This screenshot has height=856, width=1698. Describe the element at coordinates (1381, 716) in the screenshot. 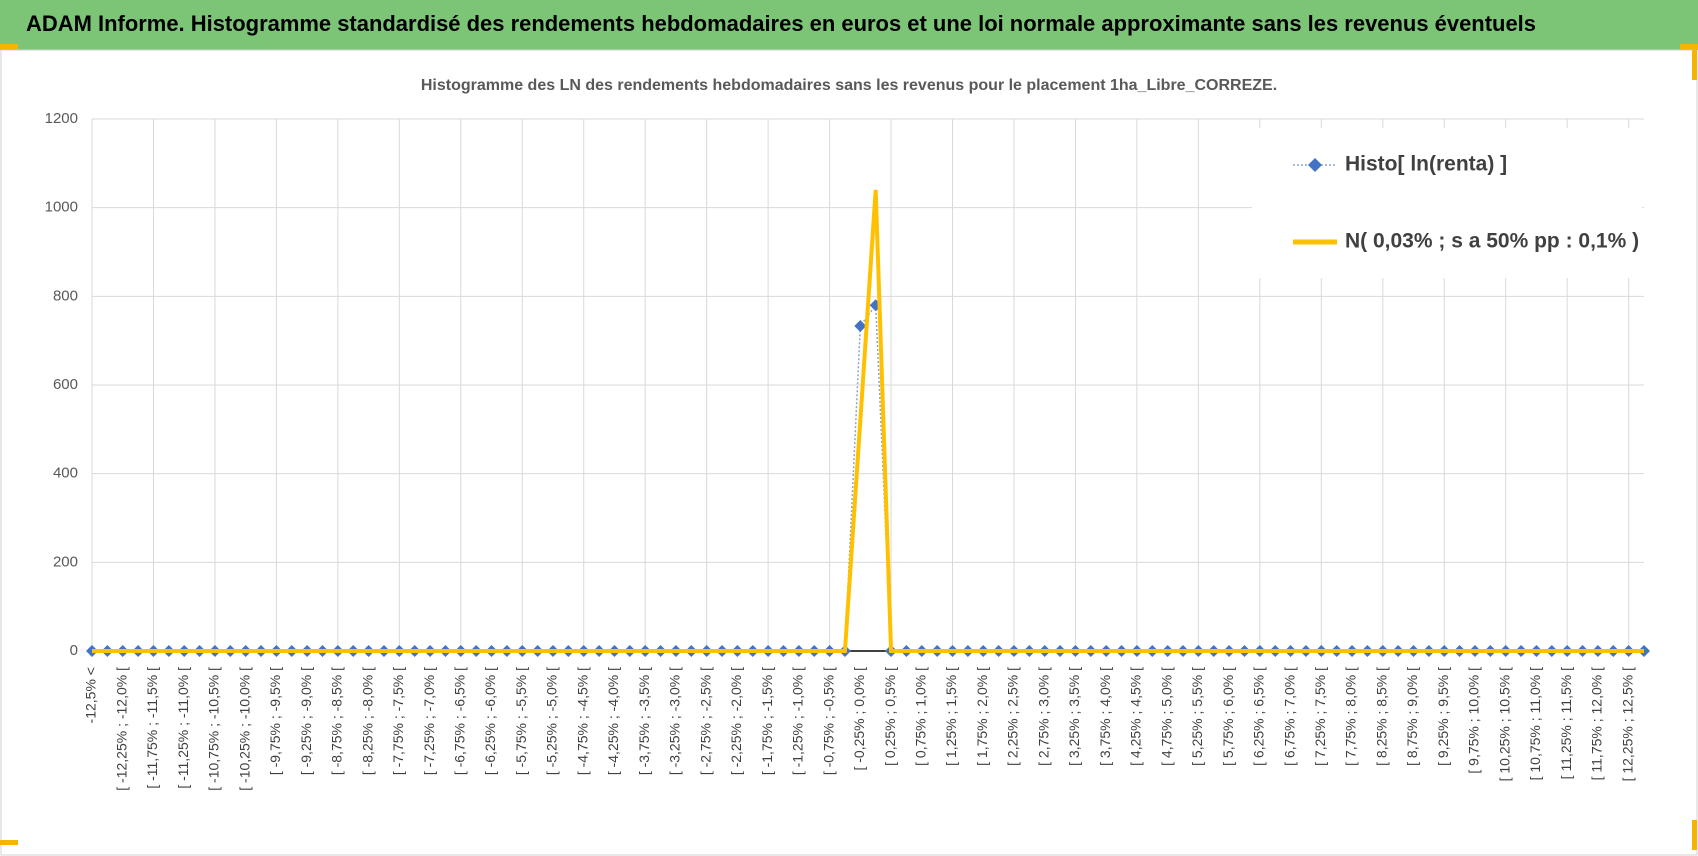

I see `x-tick-label: [ 8,25% ; 8,5% [` at that location.